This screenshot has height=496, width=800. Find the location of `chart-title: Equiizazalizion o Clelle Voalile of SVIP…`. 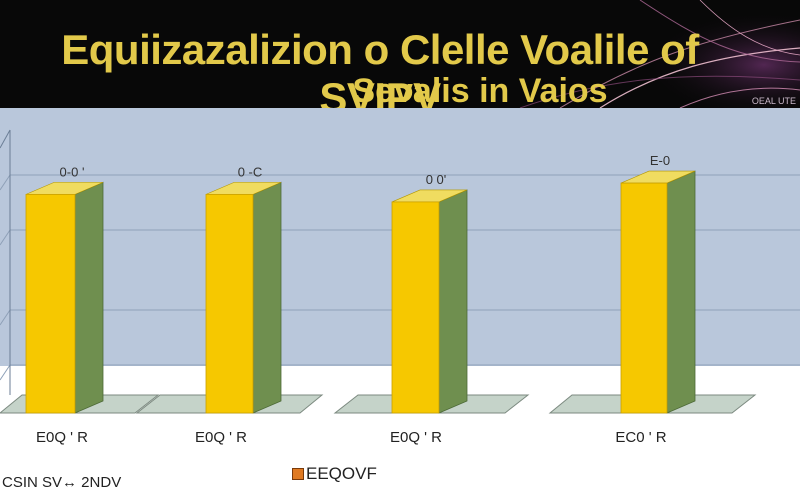

chart-title: Equiizazalizion o Clelle Voalile of SVIP… is located at coordinates (380, 67).